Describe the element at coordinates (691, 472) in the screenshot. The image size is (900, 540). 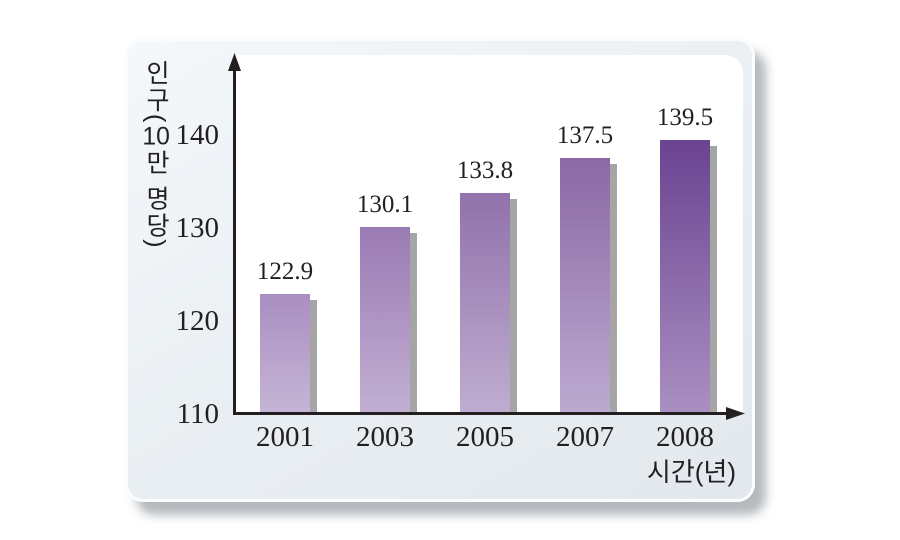
I see `x-axis-title: 시간(년)` at that location.